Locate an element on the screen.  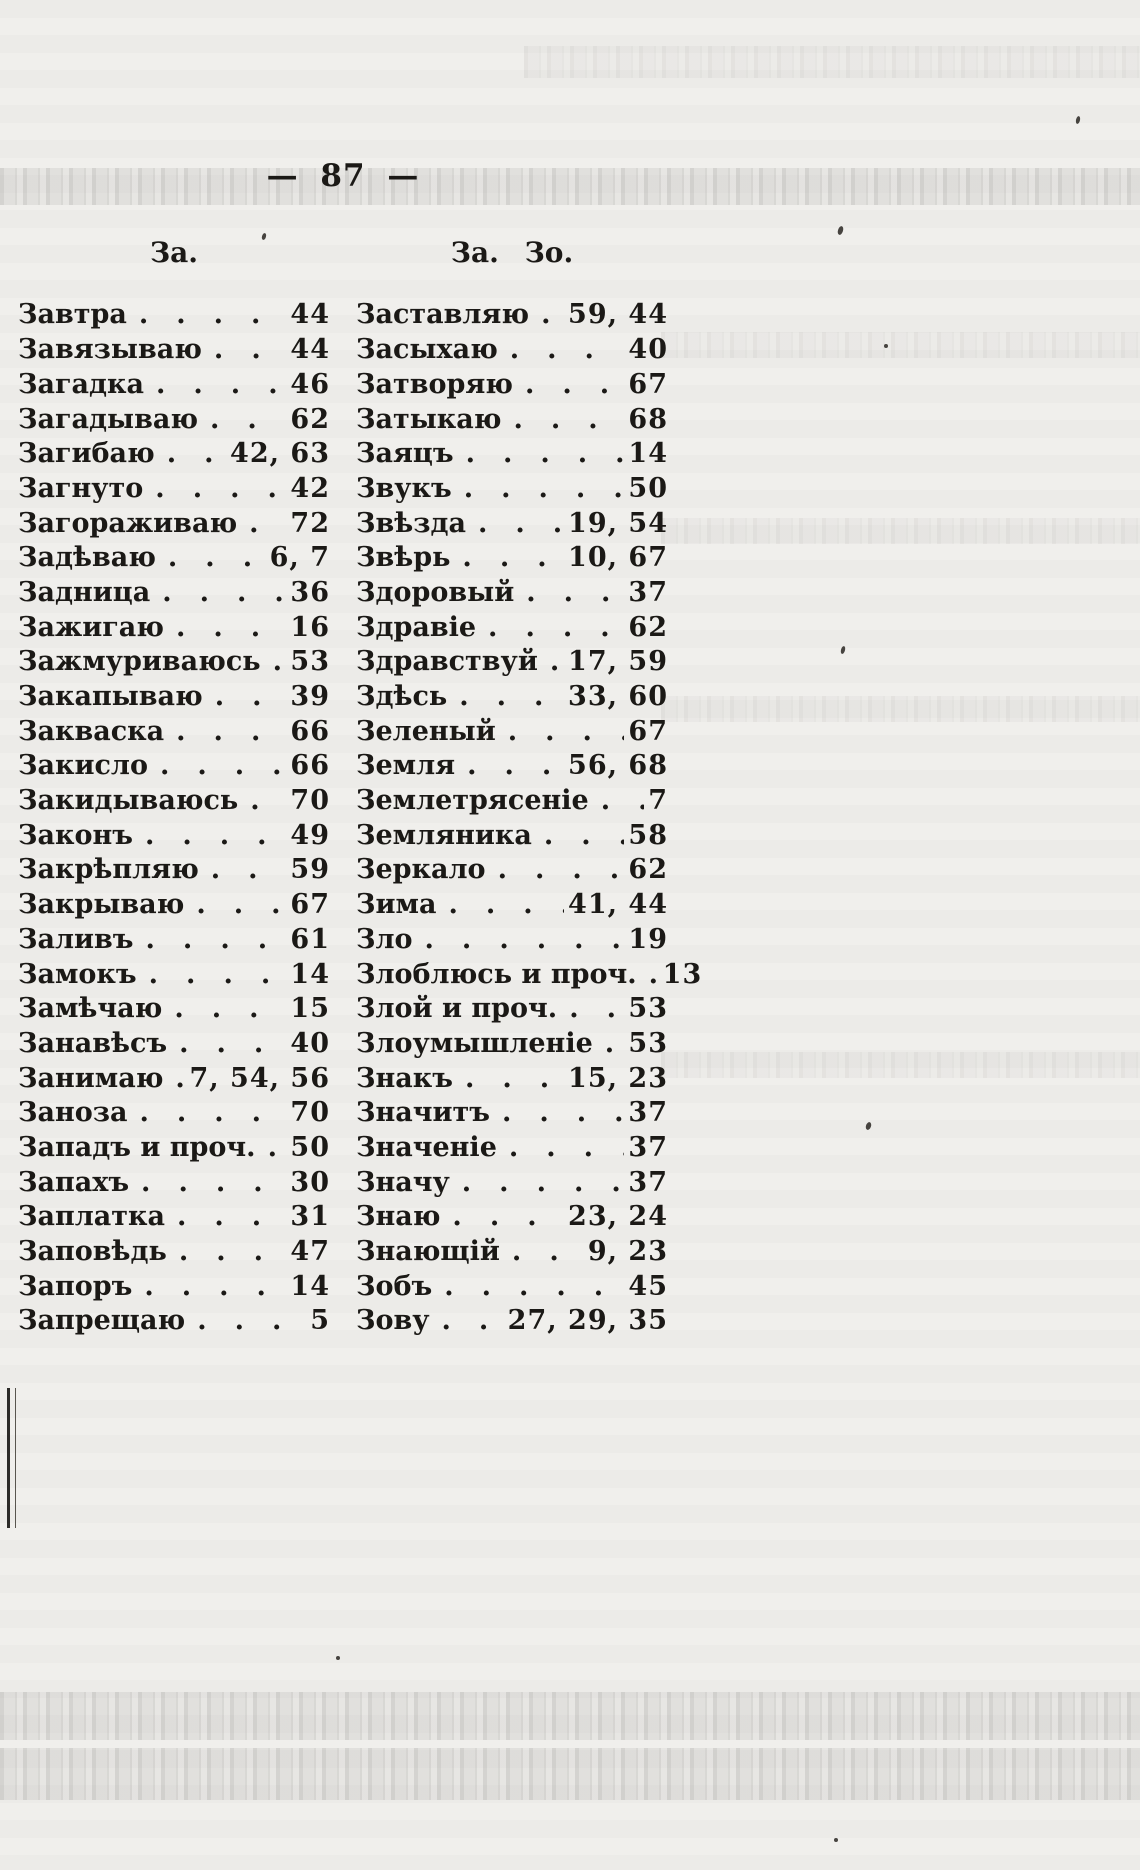
entry-word: Зима is located at coordinates (396, 905).